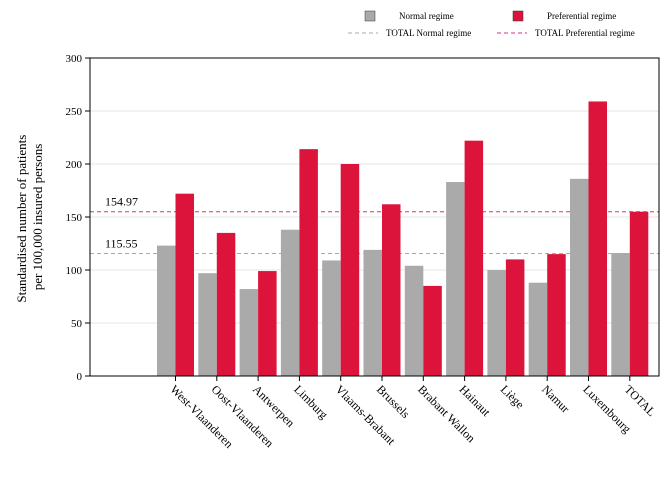 Image resolution: width=672 pixels, height=480 pixels. What do you see at coordinates (74, 271) in the screenshot?
I see `y-tick-label: 100` at bounding box center [74, 271].